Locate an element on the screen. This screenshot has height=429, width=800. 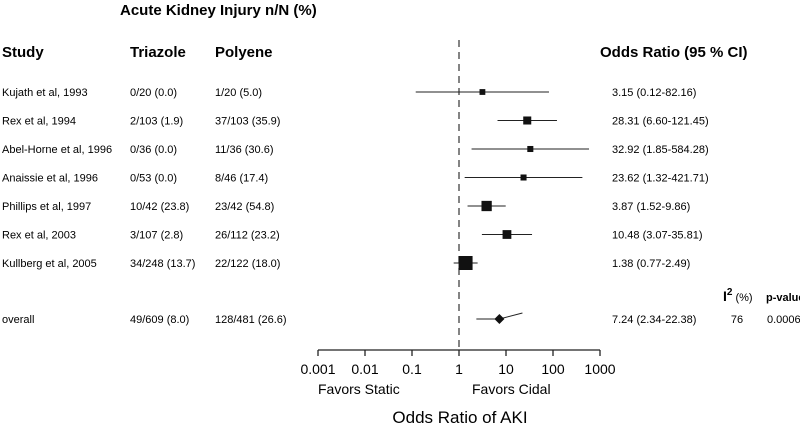
triazole-value: 10/42 (23.8) is located at coordinates (159, 207).